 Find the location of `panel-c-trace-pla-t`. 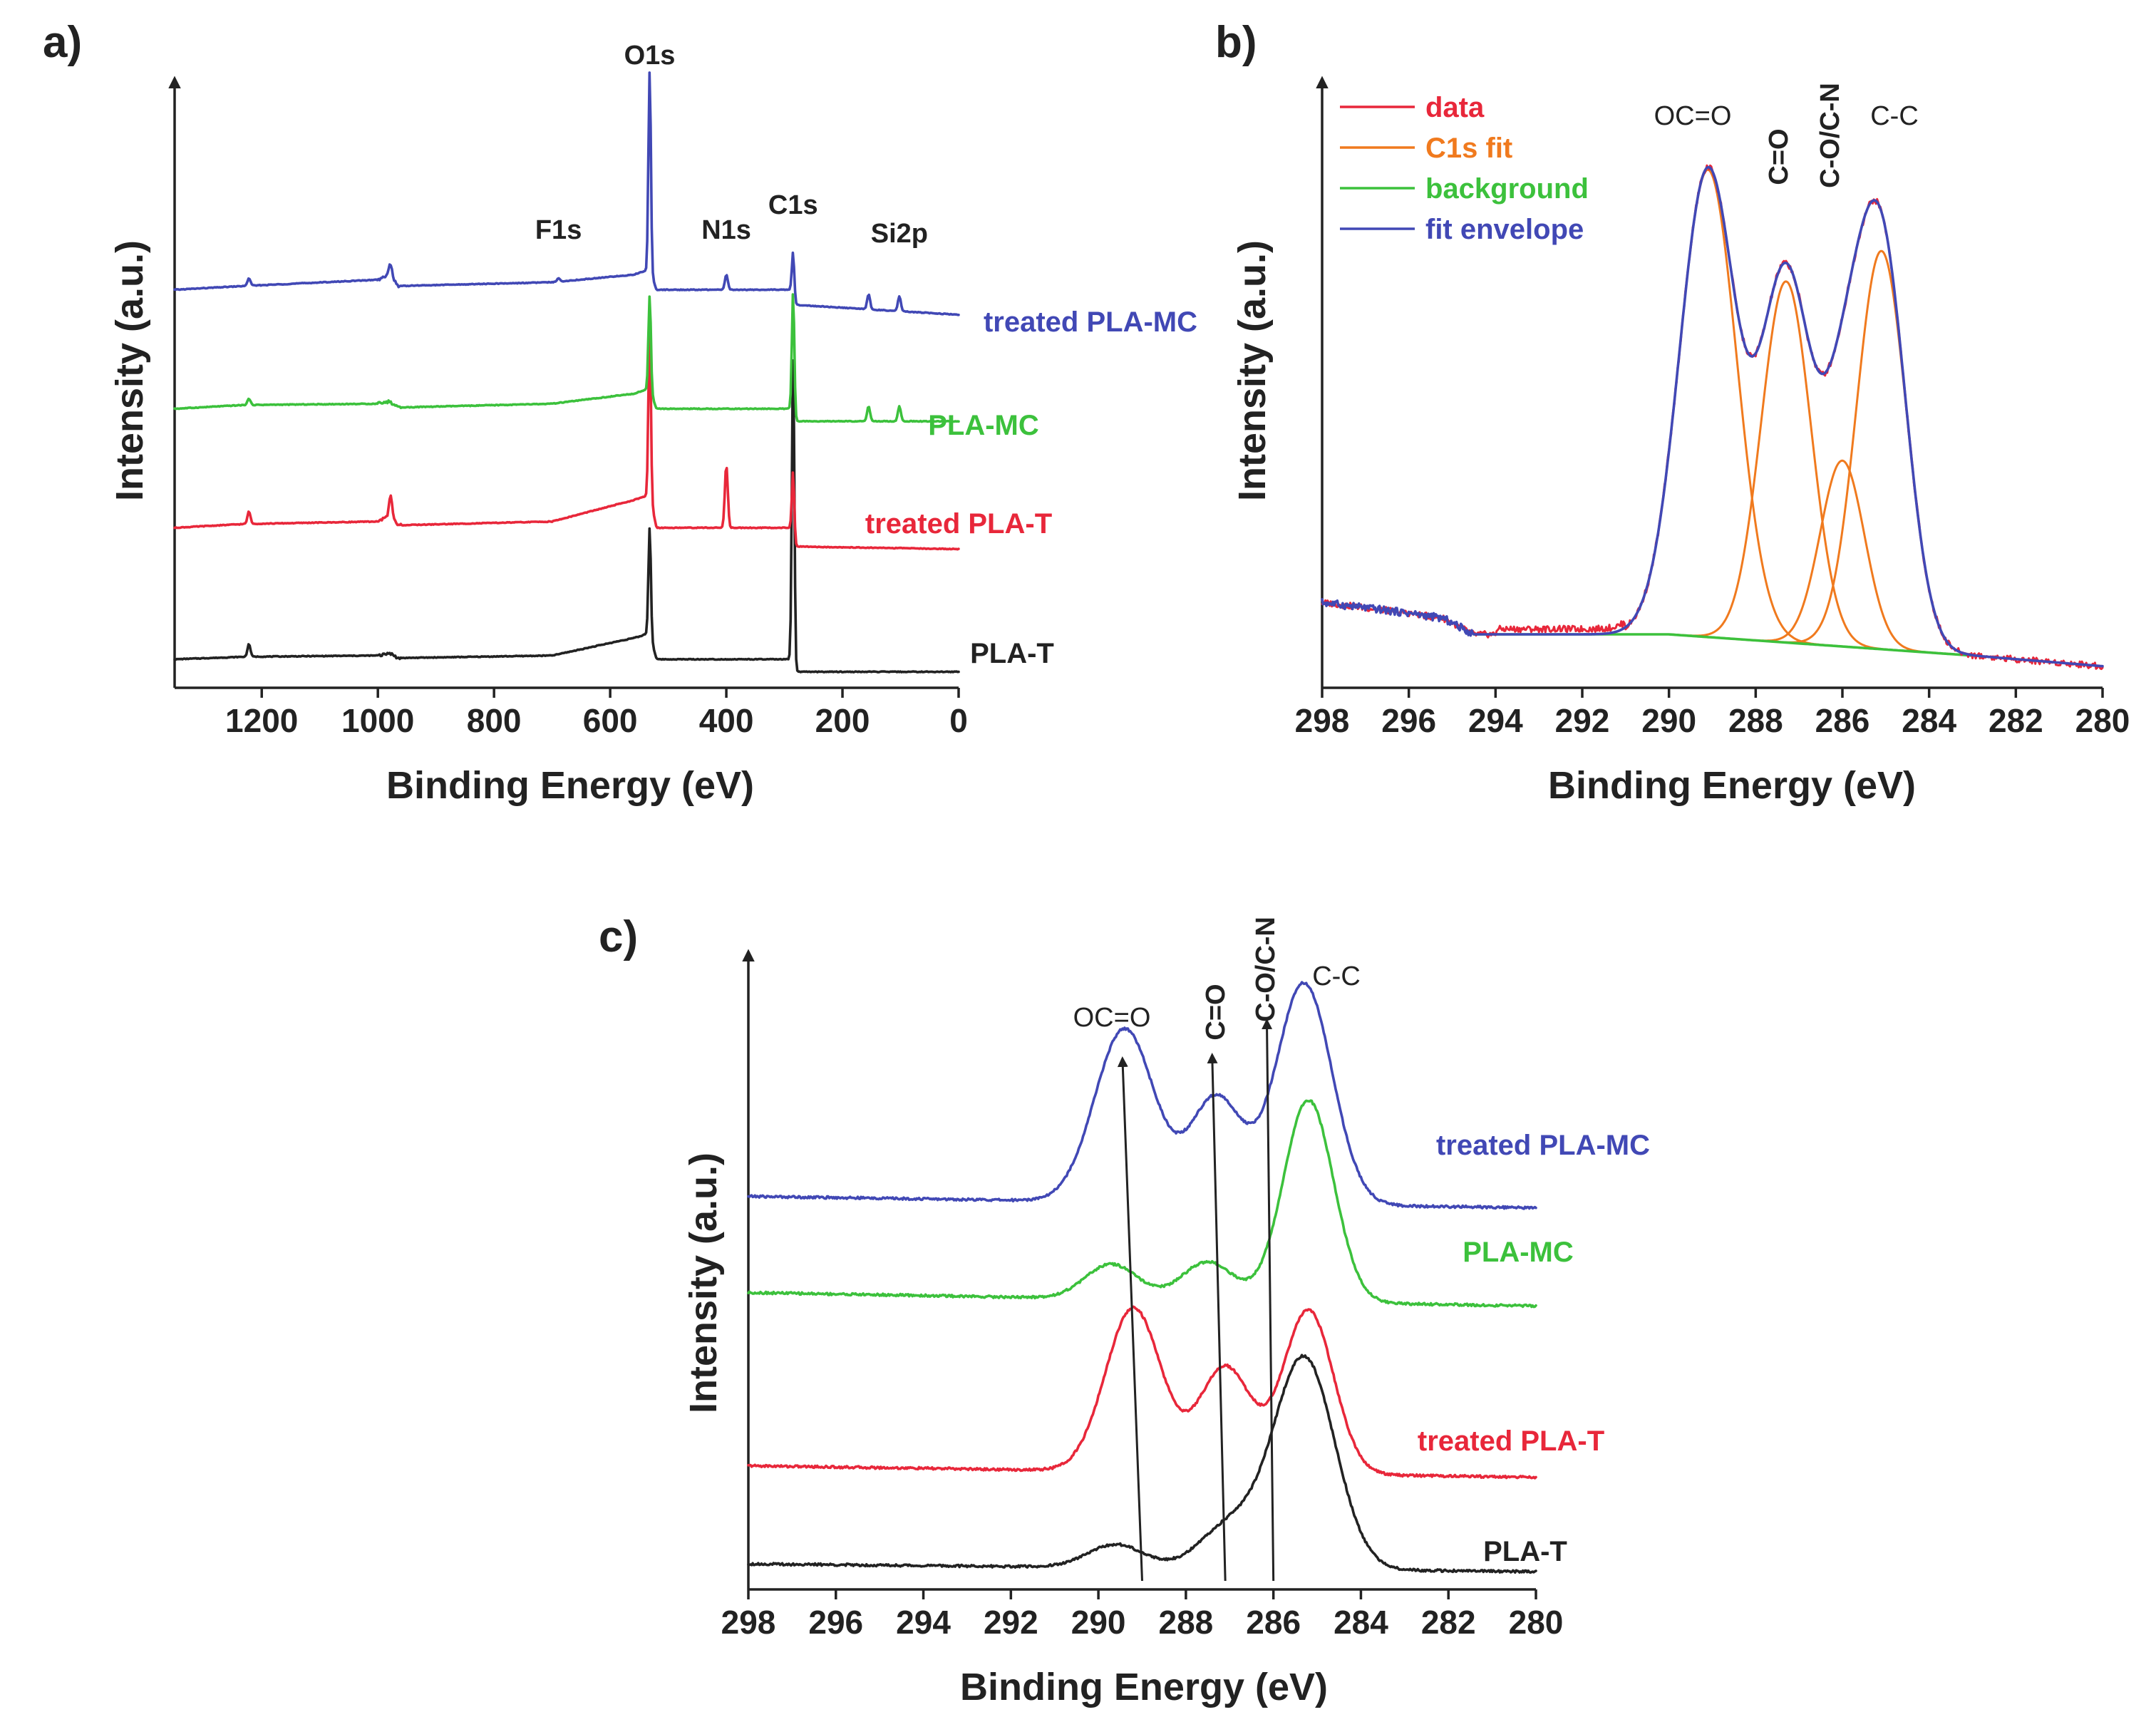

panel-c-trace-pla-t is located at coordinates (1142, 1464).